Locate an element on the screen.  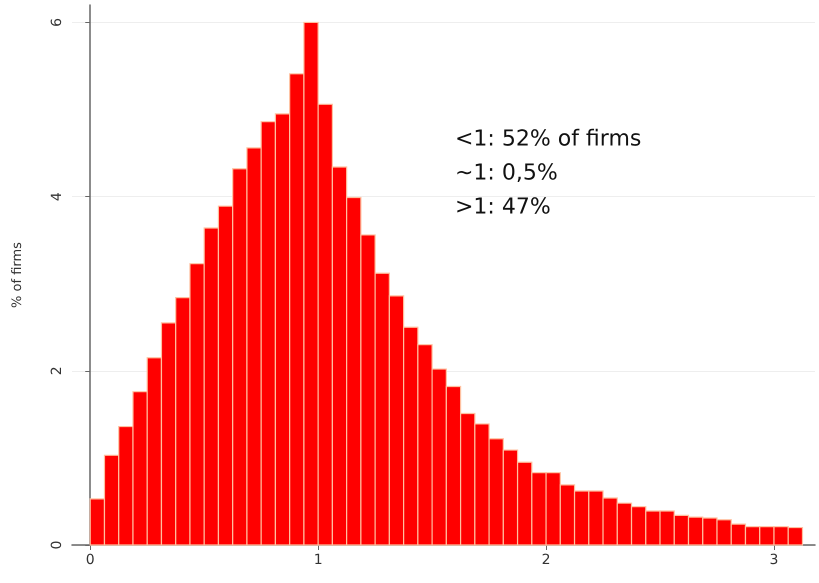
y-axis-title: % of firms is located at coordinates (17, 275).